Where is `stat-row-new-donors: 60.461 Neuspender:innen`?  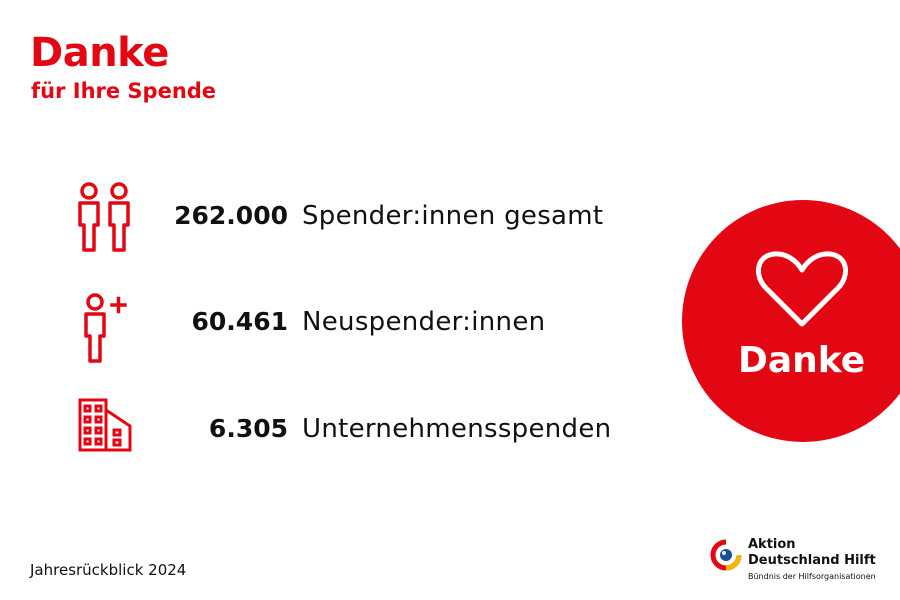
stat-row-new-donors: 60.461 Neuspender:innen is located at coordinates (330, 326).